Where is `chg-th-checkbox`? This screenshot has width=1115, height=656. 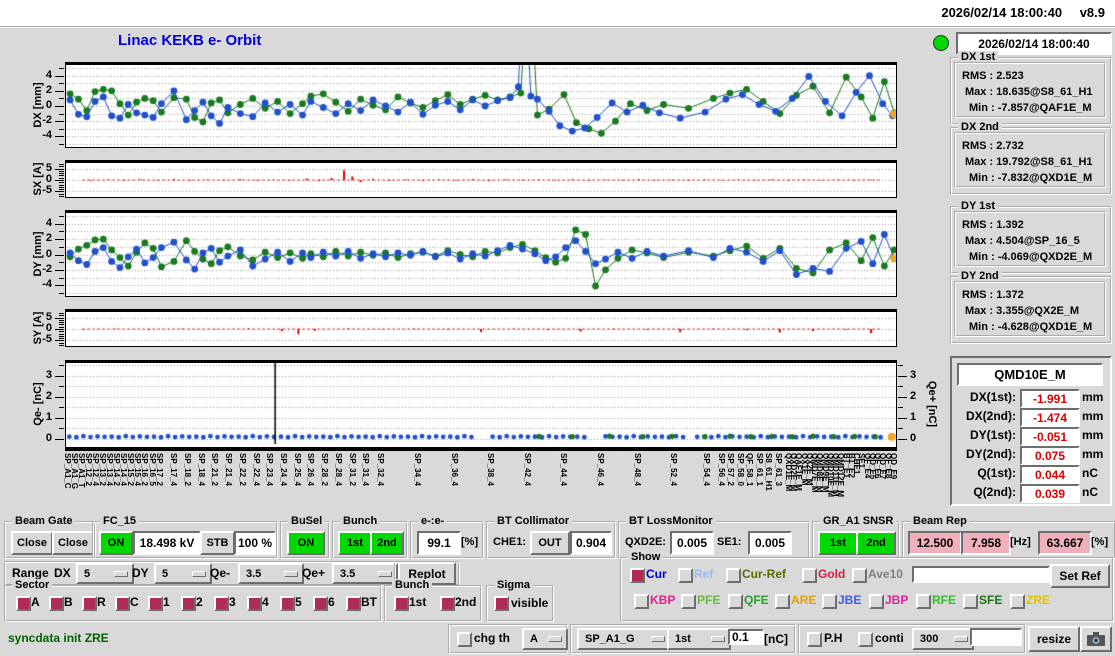
chg-th-checkbox is located at coordinates (464, 639).